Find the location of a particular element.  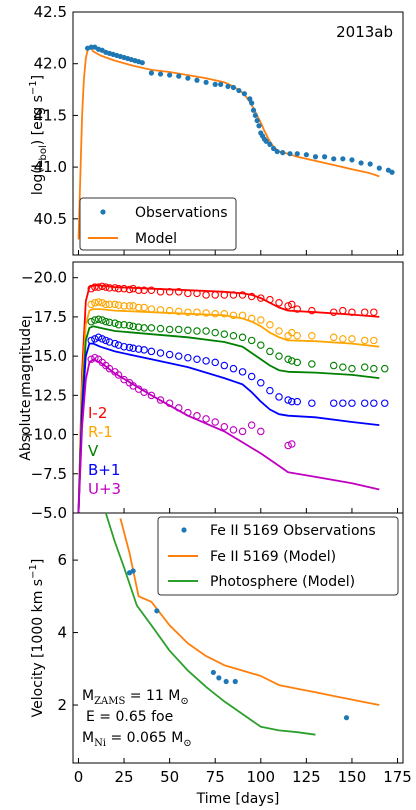

velocity-legend-box is located at coordinates (278, 556).